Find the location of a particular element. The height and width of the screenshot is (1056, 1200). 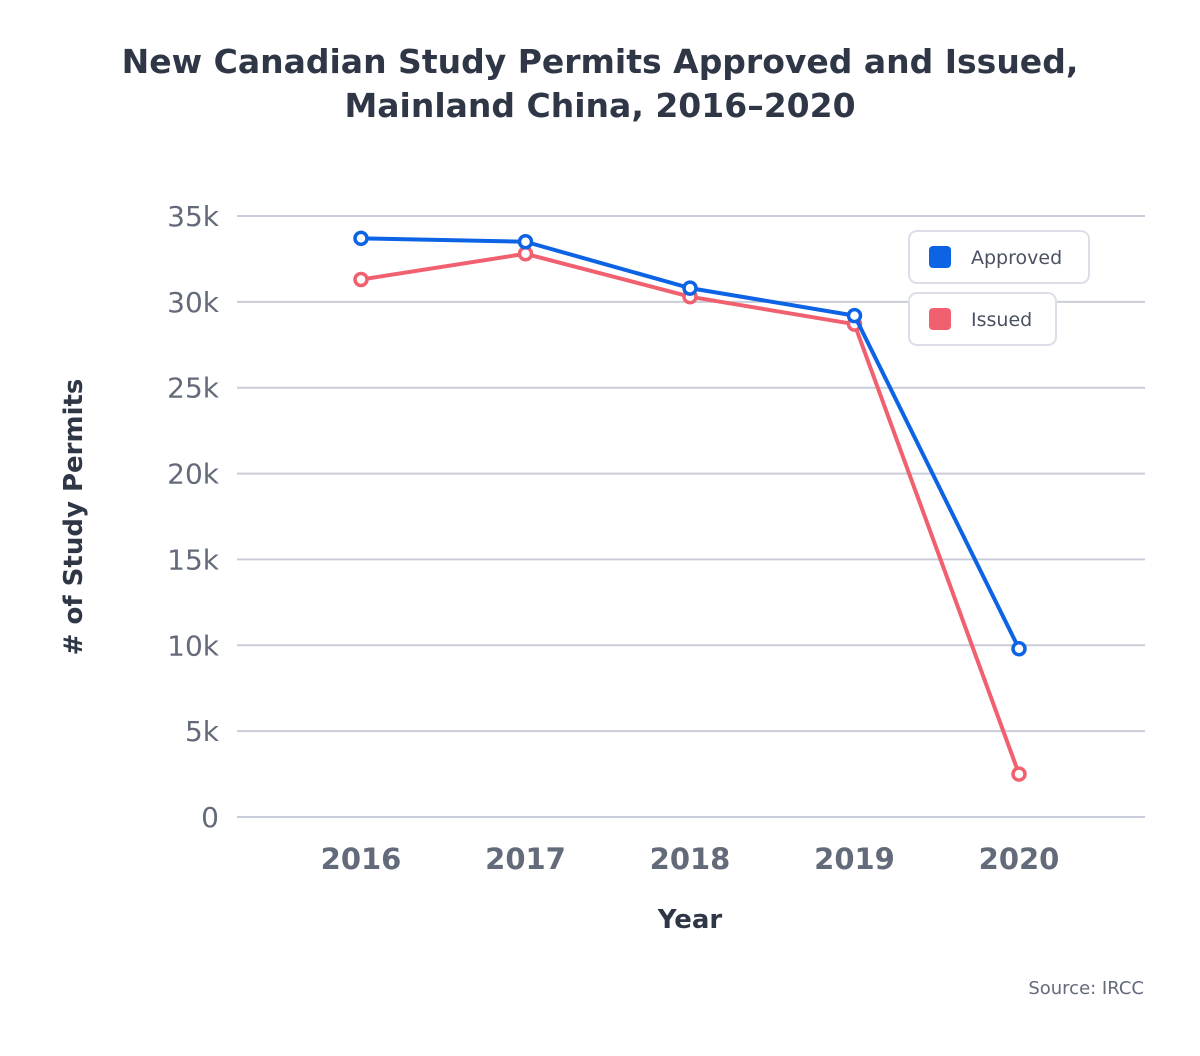

y-tick-label: 20k is located at coordinates (193, 474).